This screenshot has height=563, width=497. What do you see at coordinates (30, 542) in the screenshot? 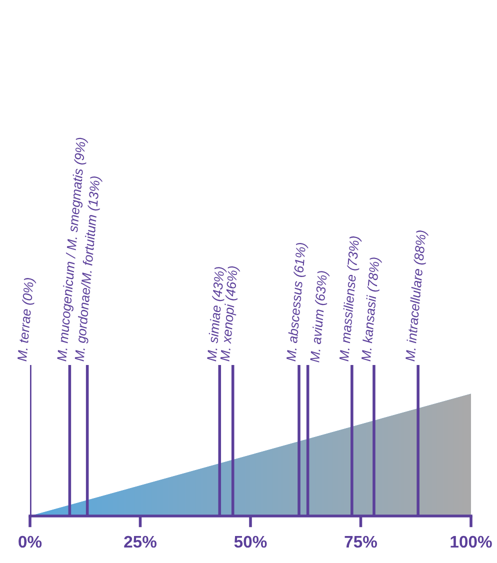
I see `x-tick-label: 0%` at bounding box center [30, 542].